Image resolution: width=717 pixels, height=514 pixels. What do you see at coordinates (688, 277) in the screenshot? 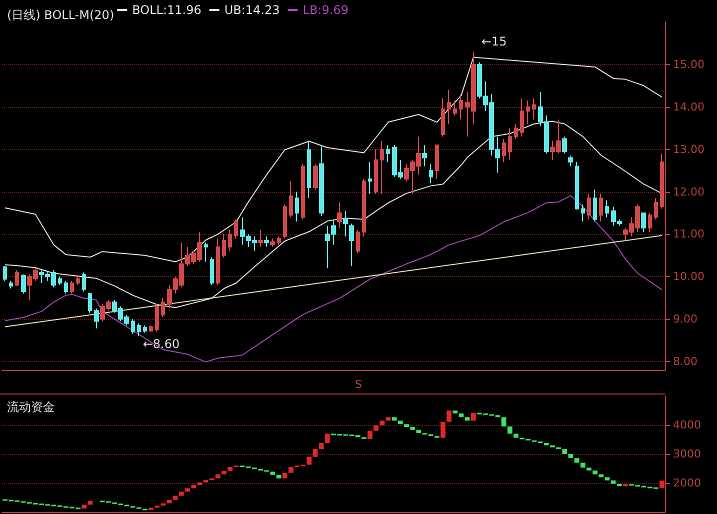
I see `y-tick-label: 10.00` at bounding box center [688, 277].